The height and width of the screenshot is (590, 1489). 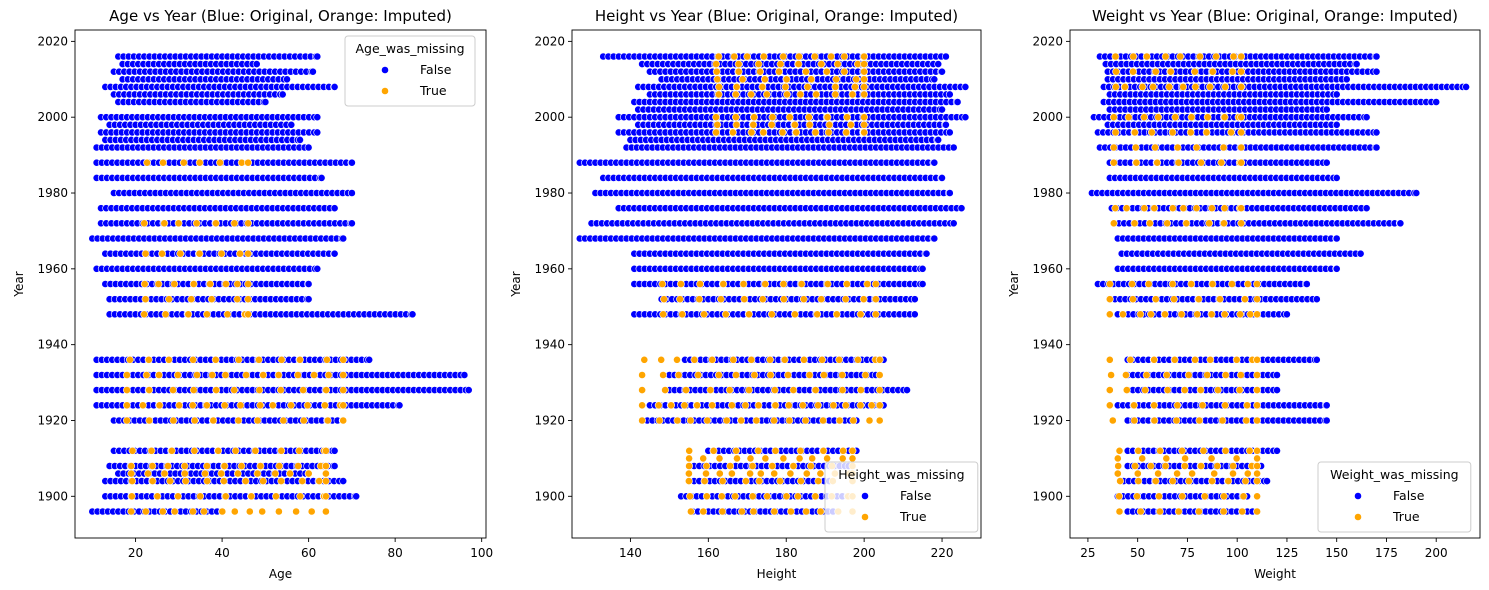 I want to click on y-tick-label: 1940, so click(x=52, y=345).